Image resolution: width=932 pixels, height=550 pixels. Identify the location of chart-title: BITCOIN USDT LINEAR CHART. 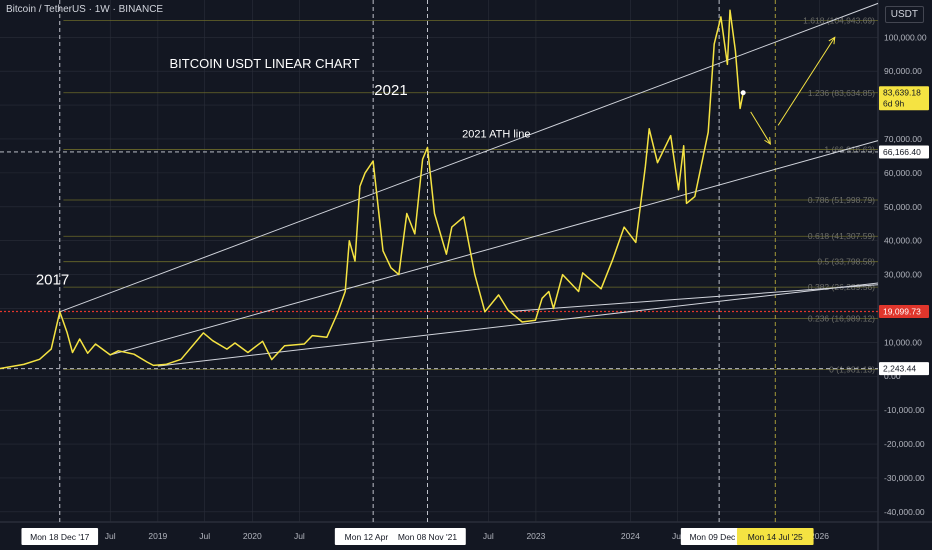
(264, 63).